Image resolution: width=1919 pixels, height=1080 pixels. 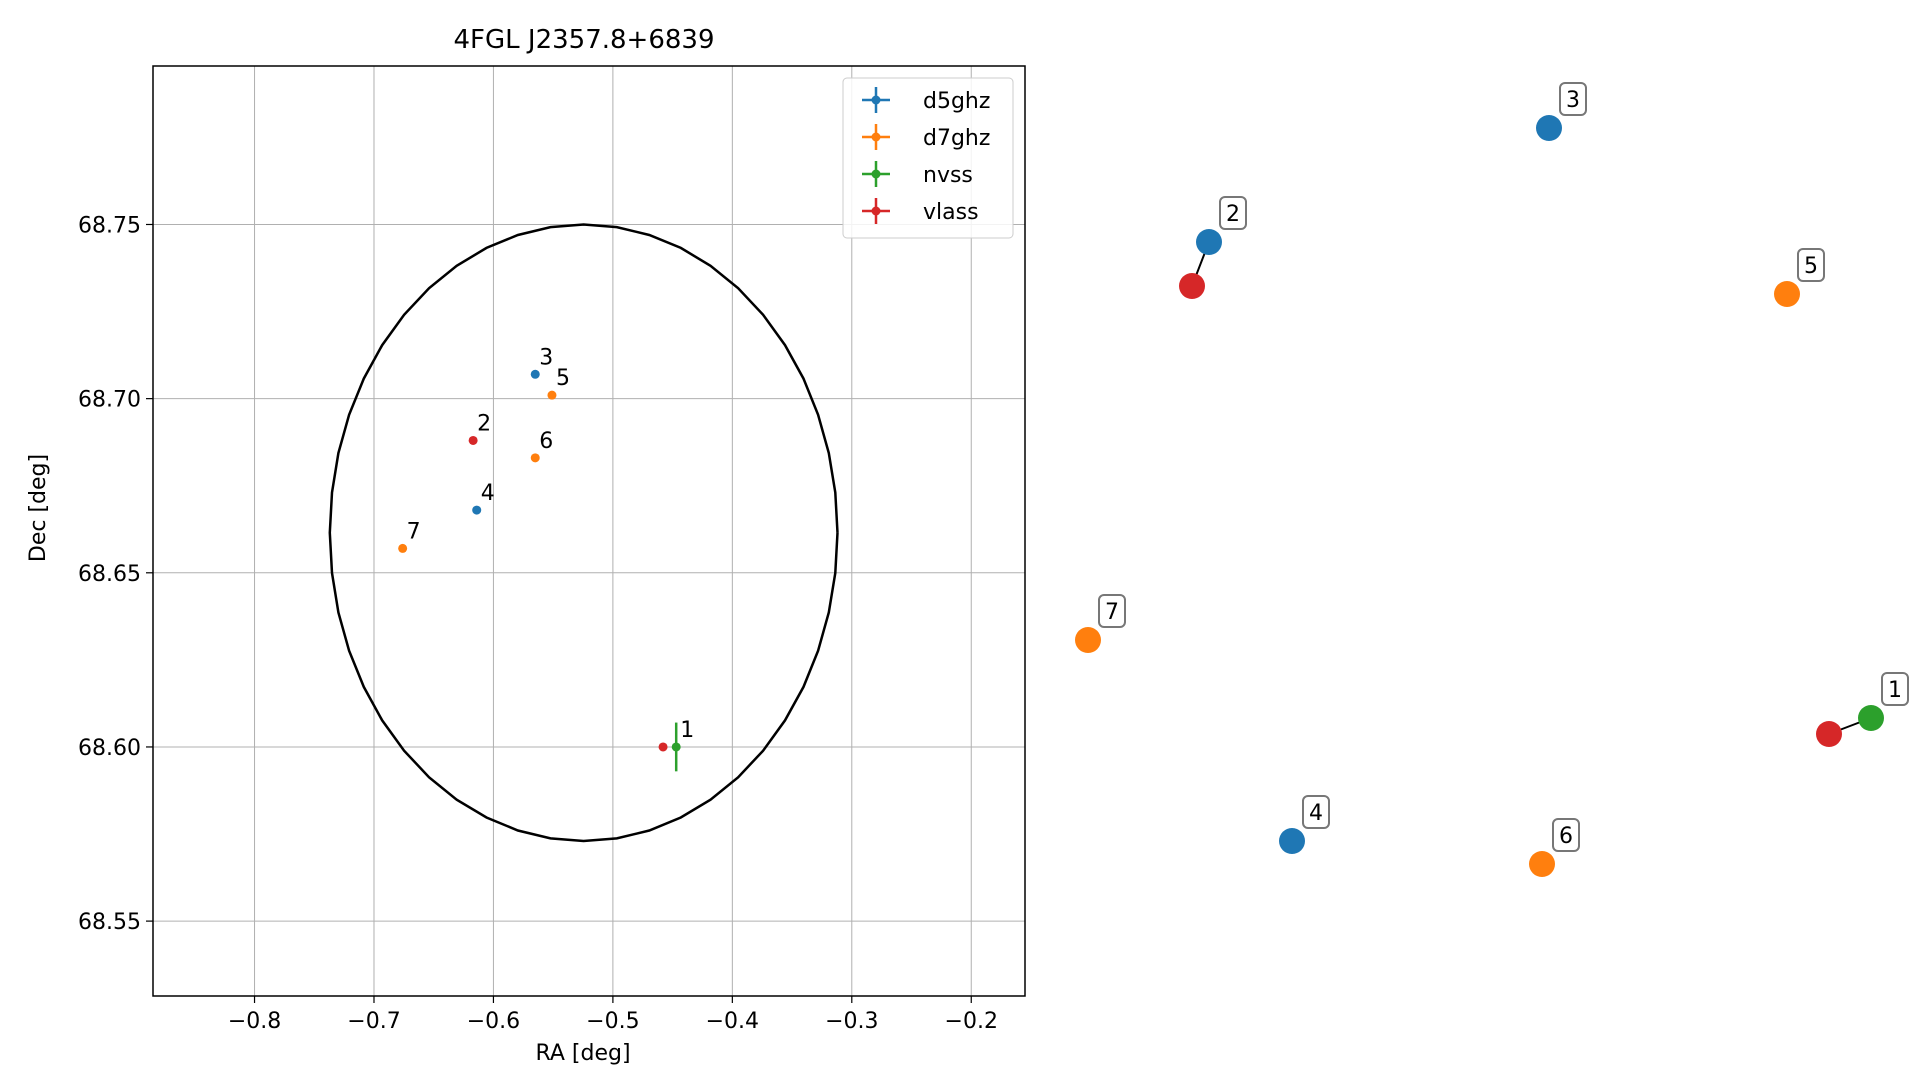 What do you see at coordinates (612, 1021) in the screenshot?
I see `x-tick-label: −0.5` at bounding box center [612, 1021].